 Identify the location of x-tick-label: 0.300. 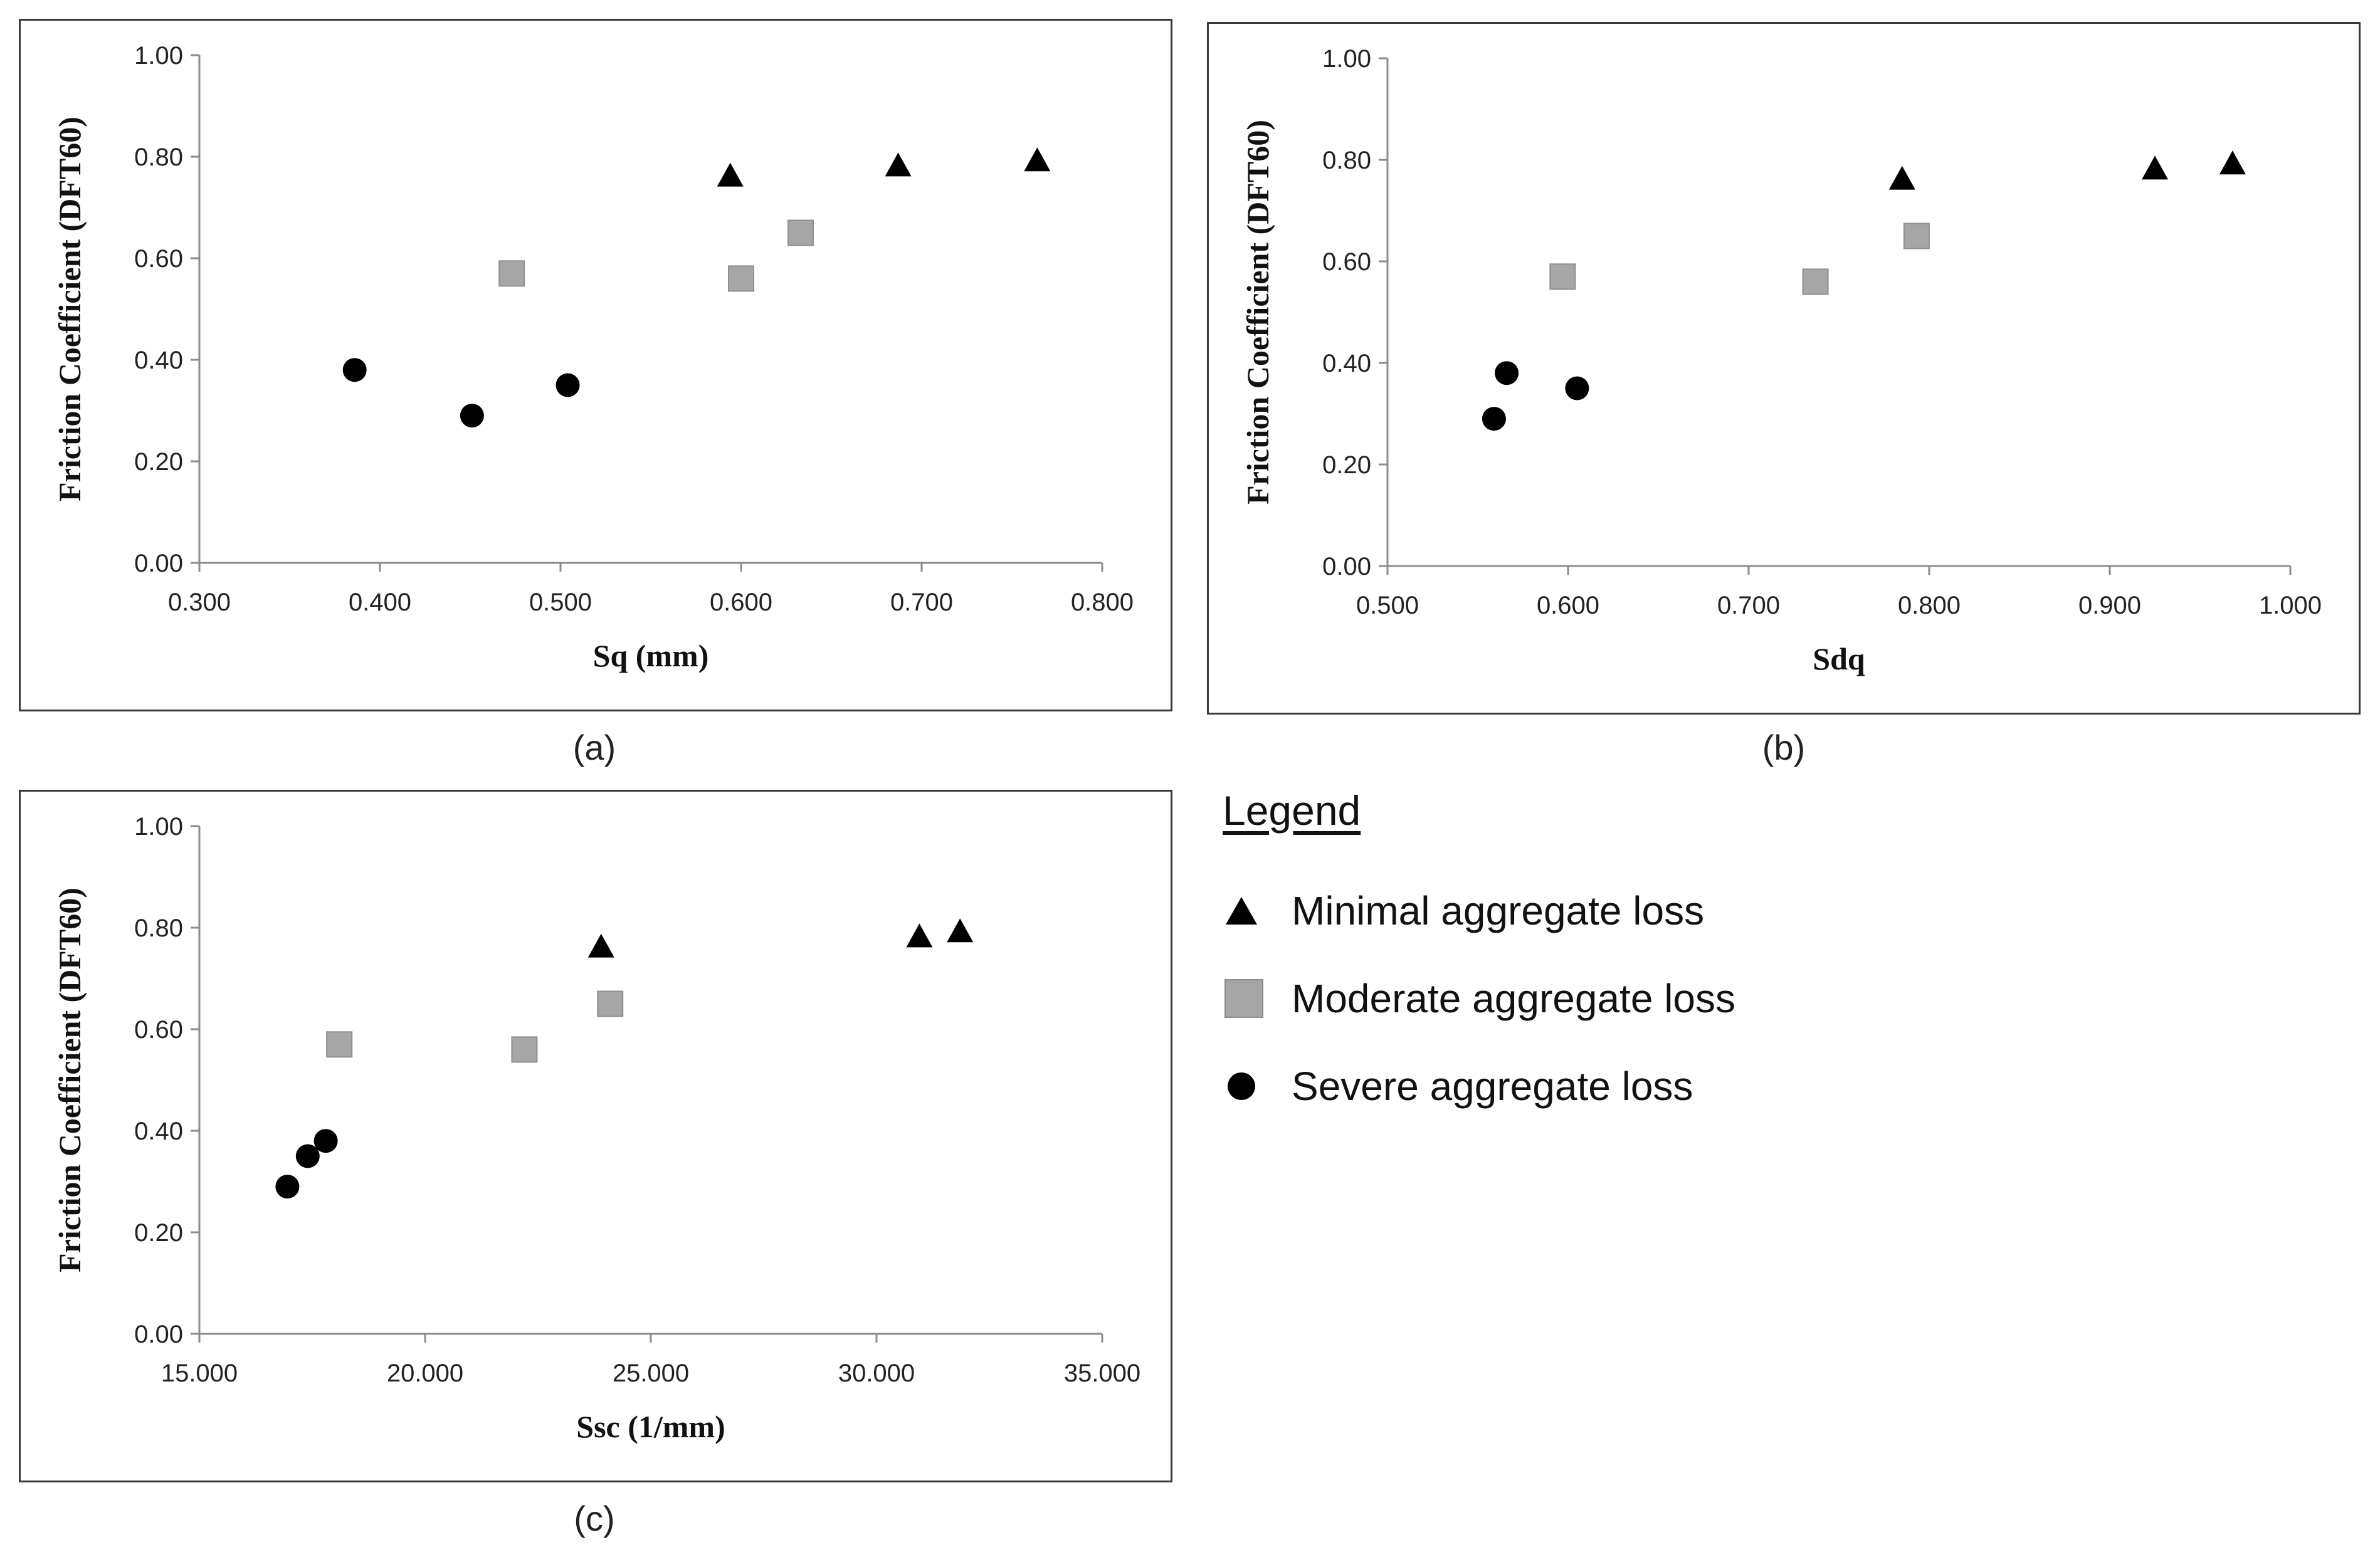
(199, 602).